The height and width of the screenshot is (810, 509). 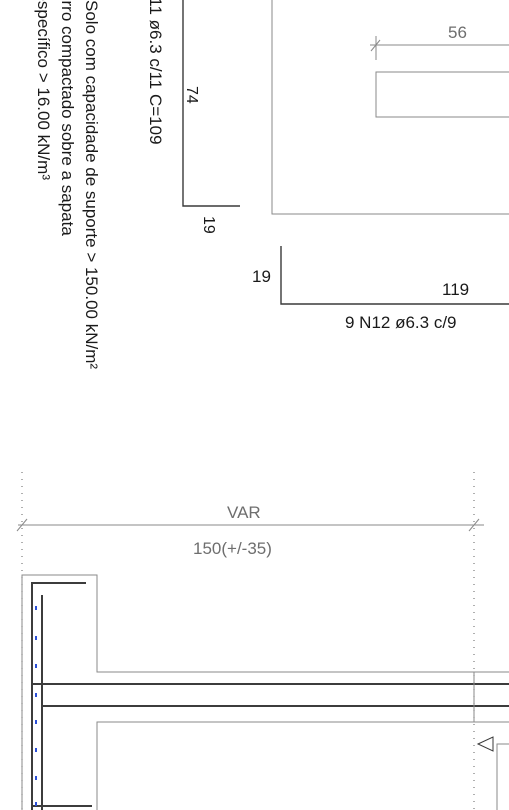 I want to click on top-section-inner-box, so click(x=442, y=94).